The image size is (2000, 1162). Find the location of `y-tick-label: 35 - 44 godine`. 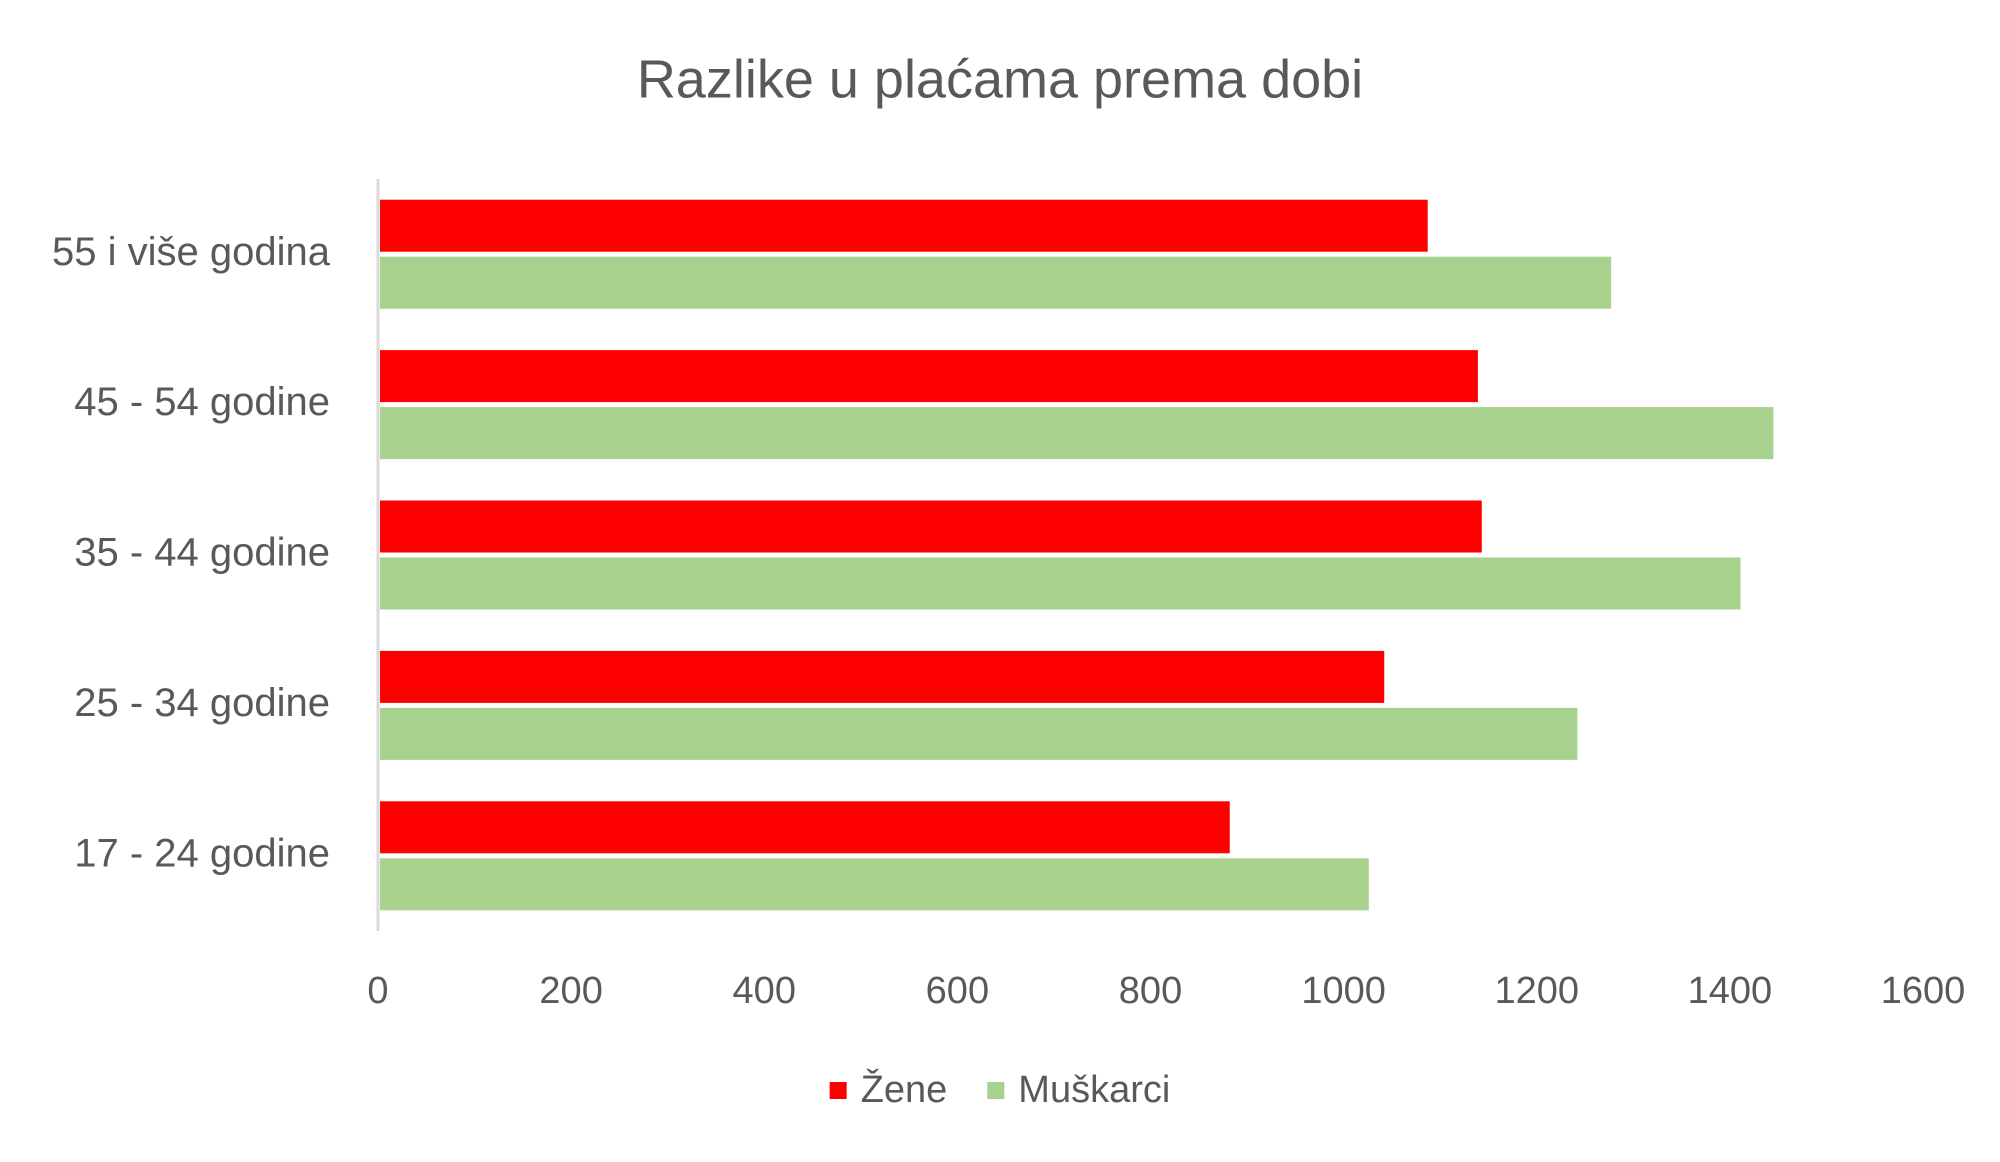

y-tick-label: 35 - 44 godine is located at coordinates (202, 553).